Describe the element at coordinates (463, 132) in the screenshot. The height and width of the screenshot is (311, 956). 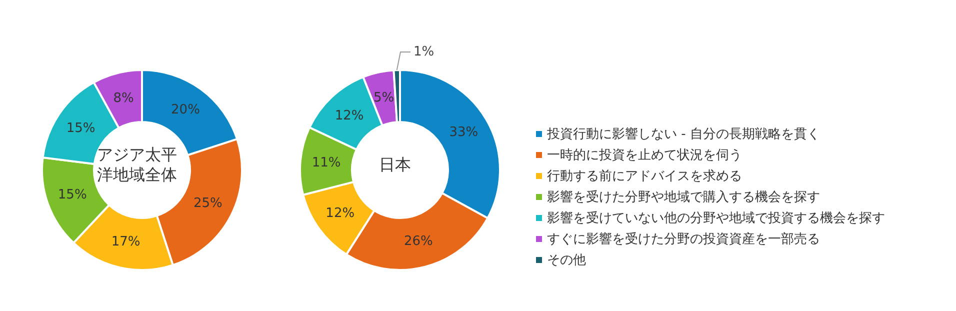
I see `data-label: 33%` at that location.